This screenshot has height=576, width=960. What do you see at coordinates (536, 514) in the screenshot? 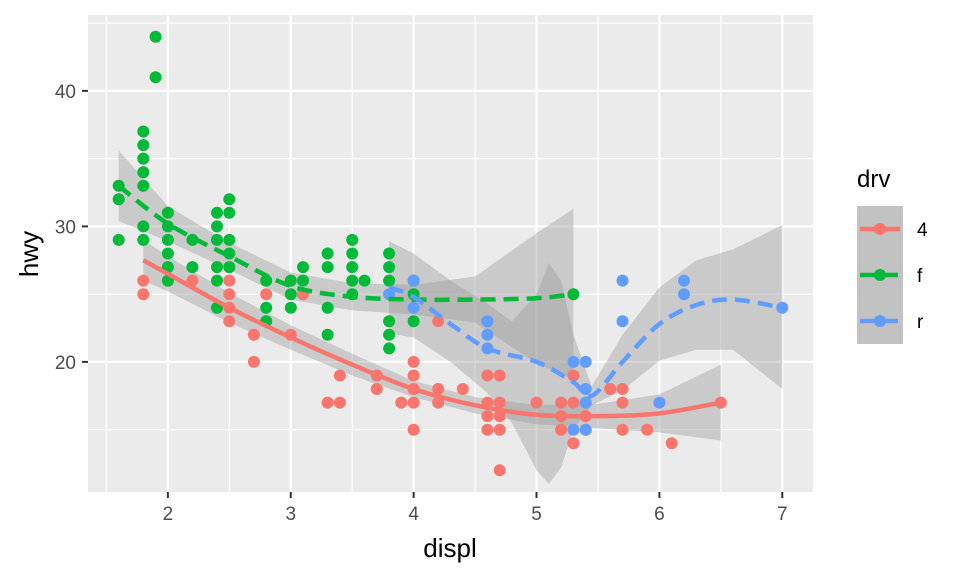
I see `x-tick-label: 5` at bounding box center [536, 514].